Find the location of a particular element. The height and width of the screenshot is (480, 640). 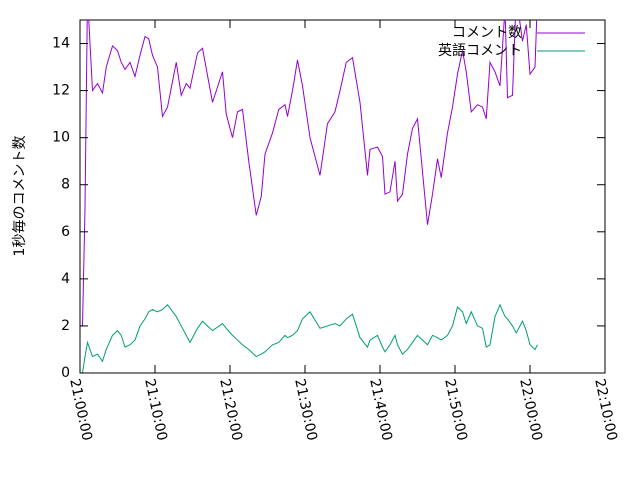

y-tick-label: 0 is located at coordinates (65, 373).